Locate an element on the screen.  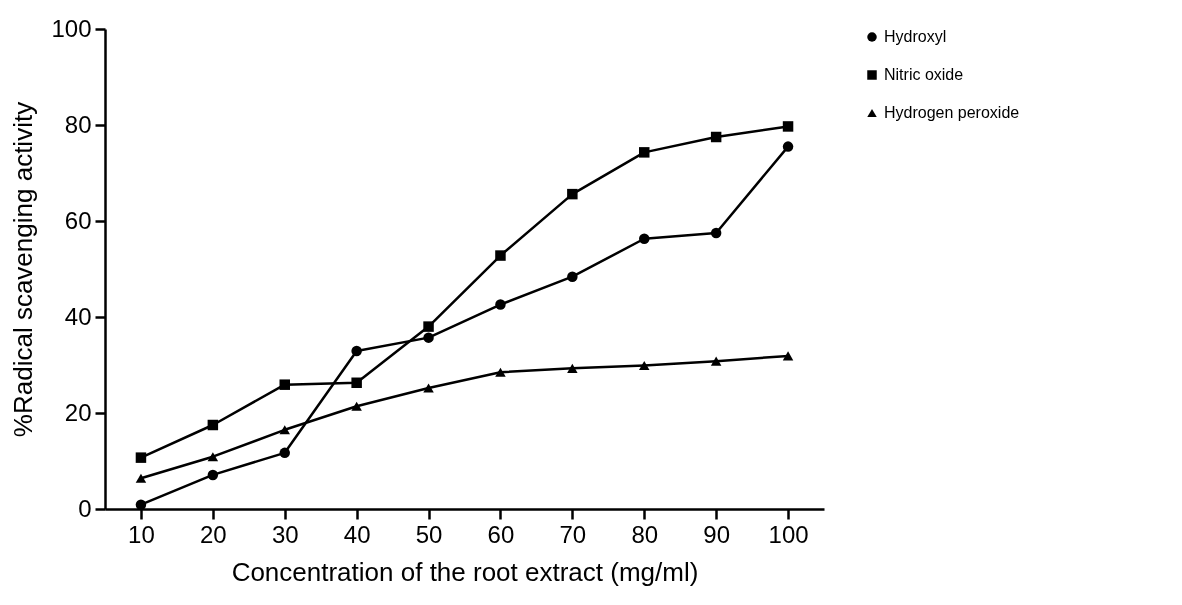
x-tick-label: 100 is located at coordinates (788, 534).